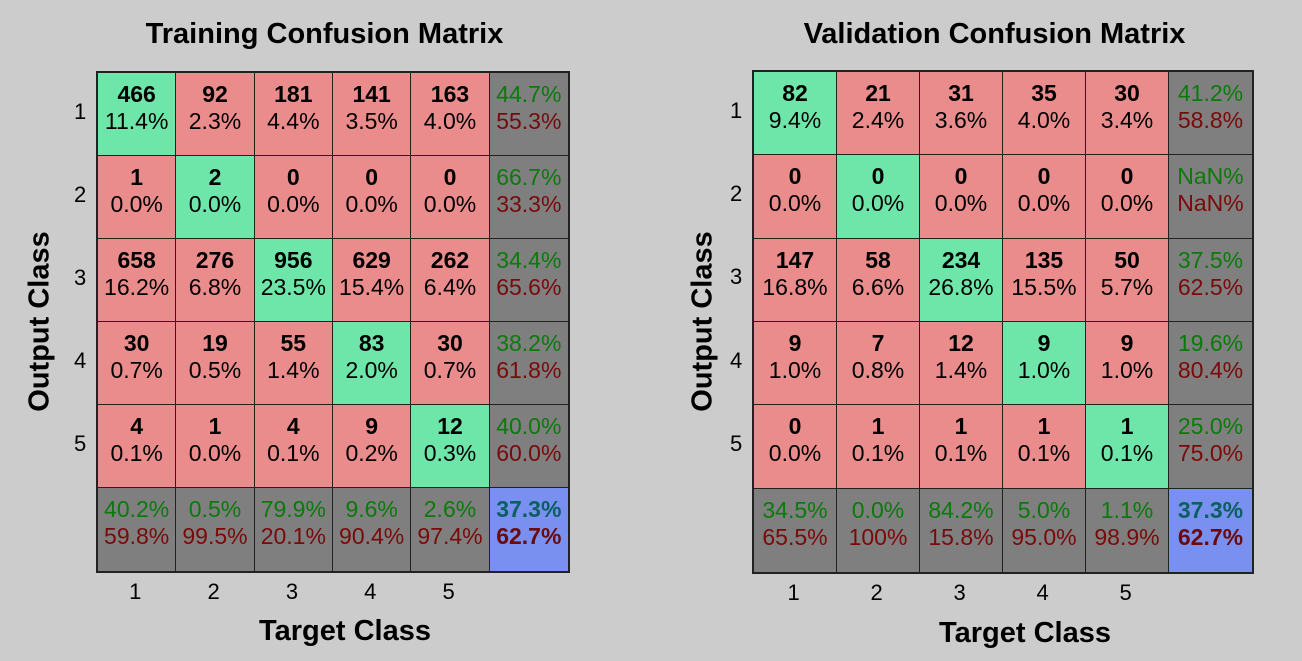 This screenshot has width=1302, height=661. I want to click on col-correct-percent: 2.6%, so click(450, 509).